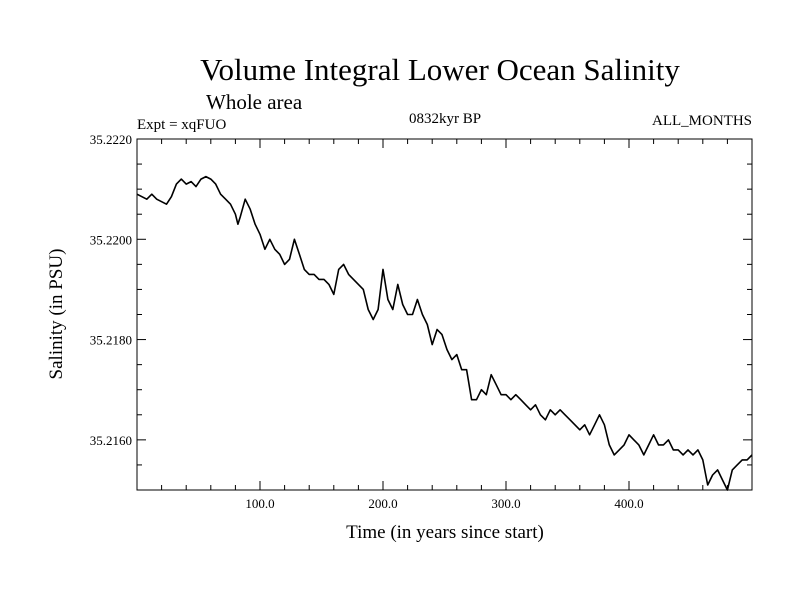 The width and height of the screenshot is (800, 600). Describe the element at coordinates (259, 503) in the screenshot. I see `x-tick-label: 100.0` at that location.